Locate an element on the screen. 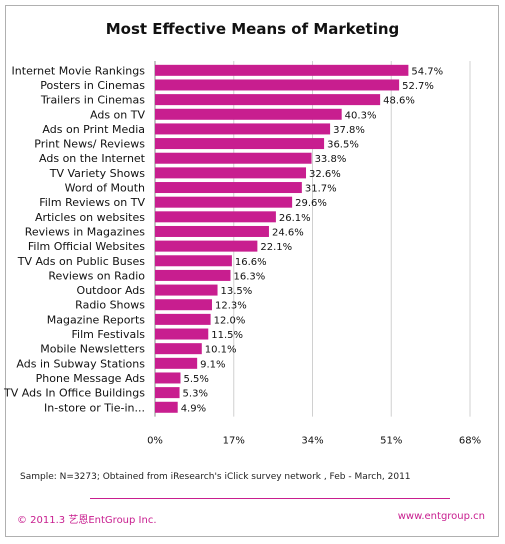 This screenshot has width=505, height=544. x-tick-label: 34% is located at coordinates (312, 441).